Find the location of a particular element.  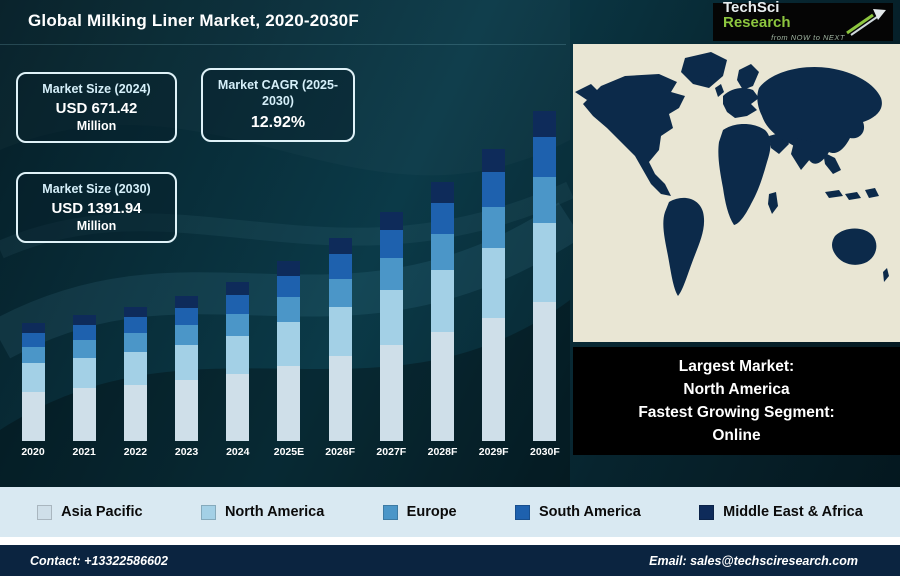

stat-card-market-size-2024: Market Size (2024) USD 671.42 Million is located at coordinates (96, 107).